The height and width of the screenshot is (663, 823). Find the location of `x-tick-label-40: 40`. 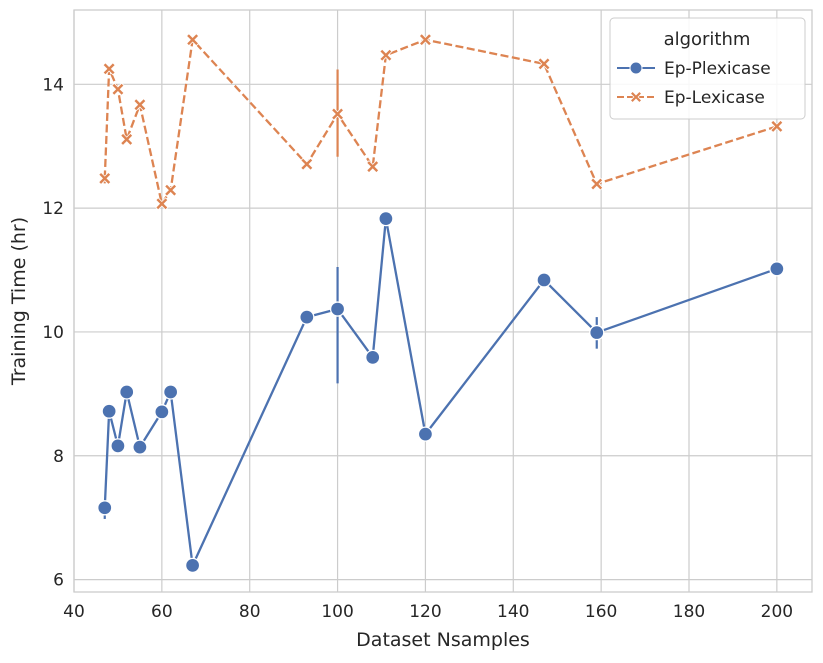

x-tick-label-40: 40 is located at coordinates (74, 612).